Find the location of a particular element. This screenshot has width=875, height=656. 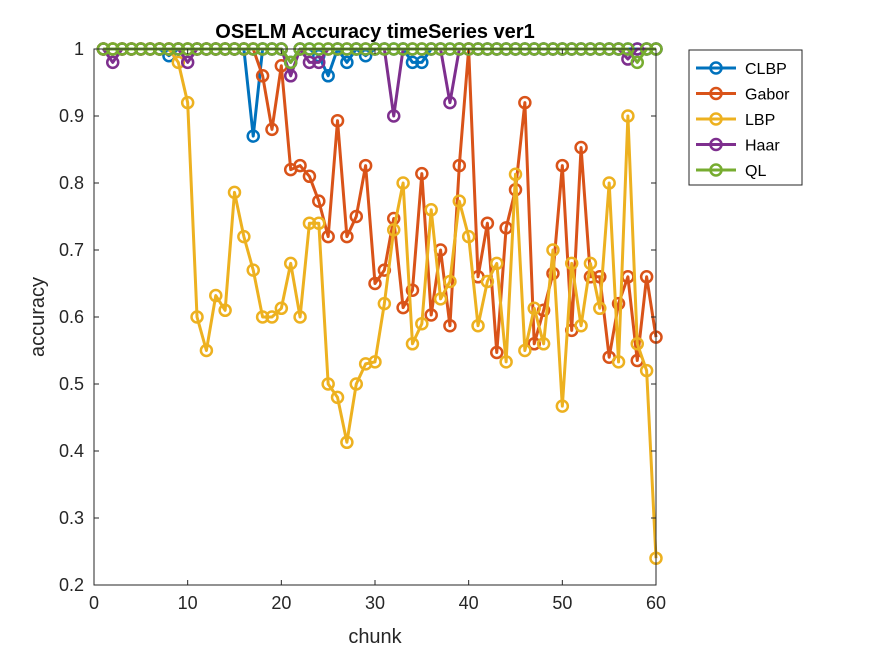

x-tick-label: 30 is located at coordinates (375, 603).